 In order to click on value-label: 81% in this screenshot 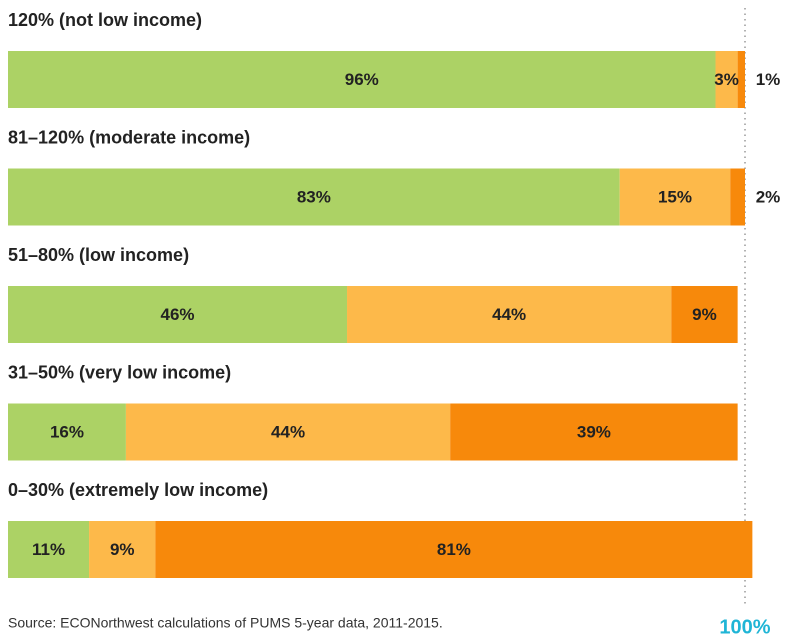, I will do `click(454, 549)`.